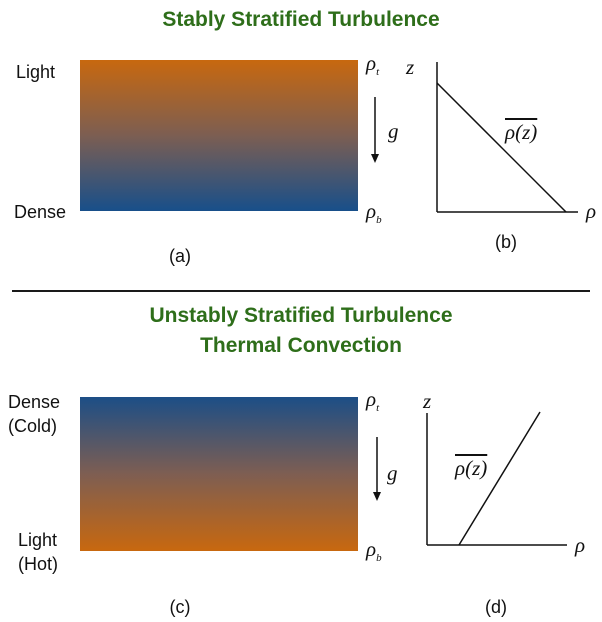 This screenshot has height=622, width=602. I want to click on unstable-title: Unstably Stratified Turbulence, so click(301, 315).